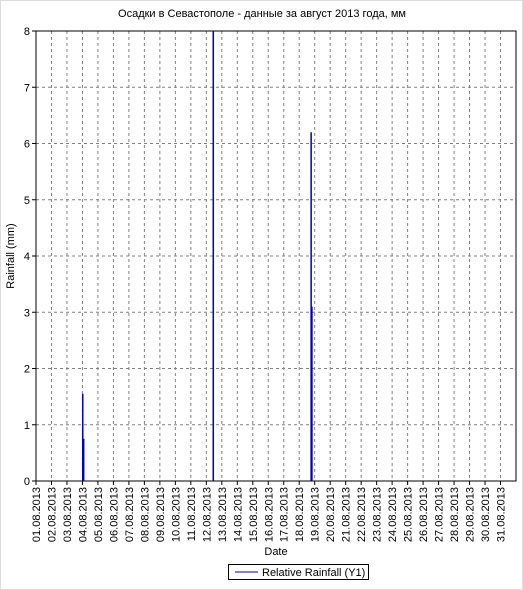 The height and width of the screenshot is (590, 523). I want to click on x-tick-label: 07.08.2013, so click(130, 514).